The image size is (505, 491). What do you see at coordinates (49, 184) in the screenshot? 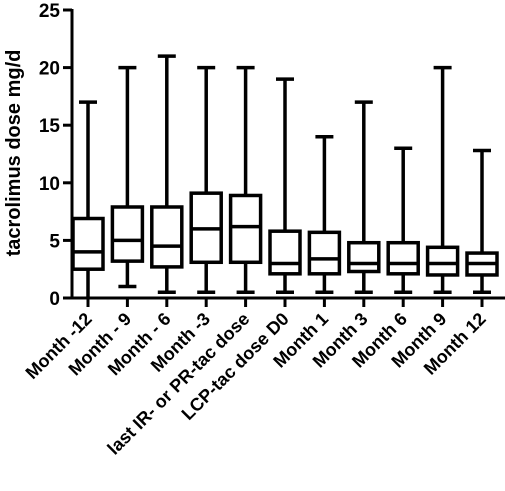
I see `y-tick-label: 10` at bounding box center [49, 184].